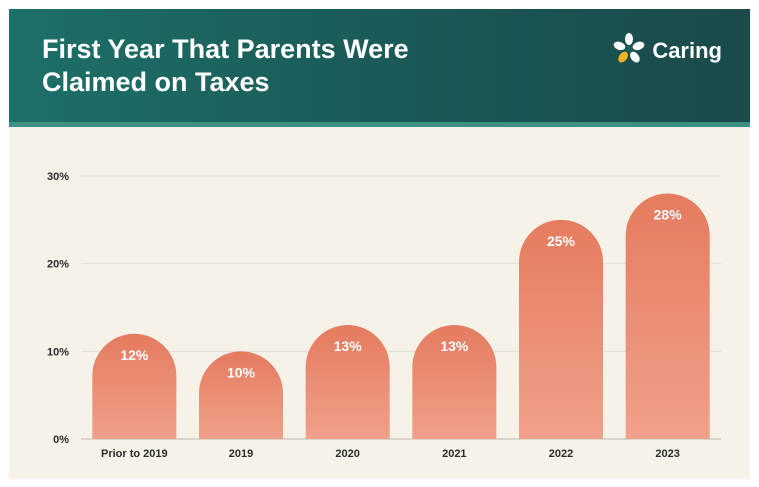 This screenshot has width=759, height=487. Describe the element at coordinates (225, 49) in the screenshot. I see `chart-title-line-1: First Year That Parents Were` at that location.